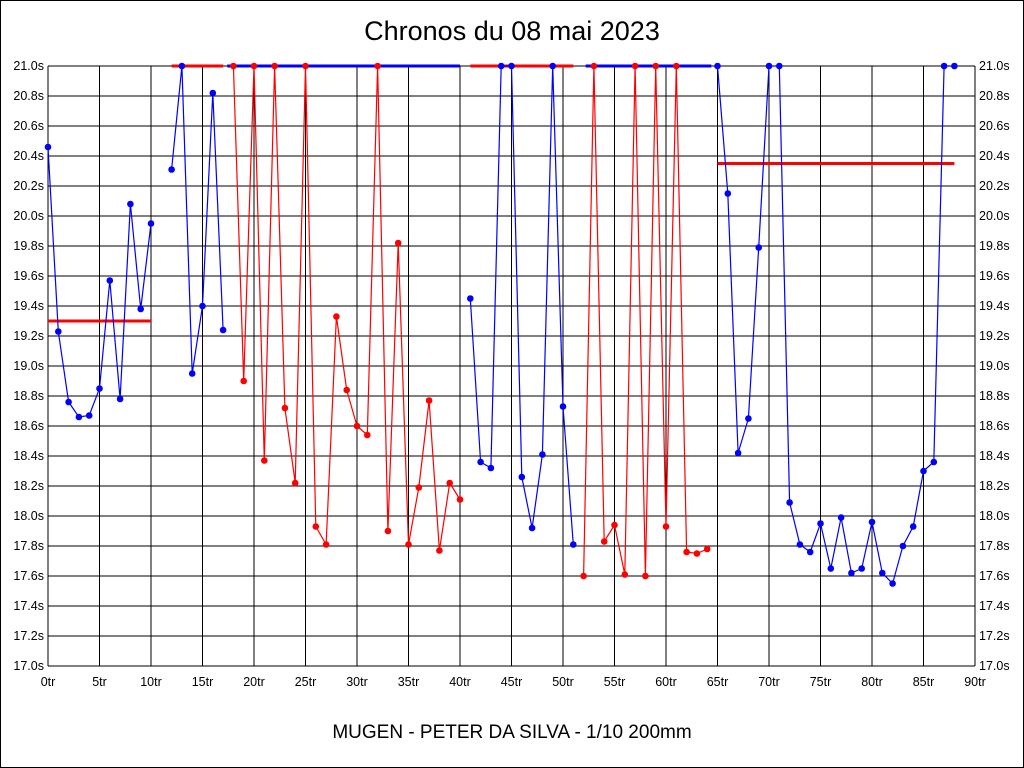 This screenshot has height=768, width=1024. What do you see at coordinates (28, 516) in the screenshot?
I see `y-tick-label-left: 18.0s` at bounding box center [28, 516].